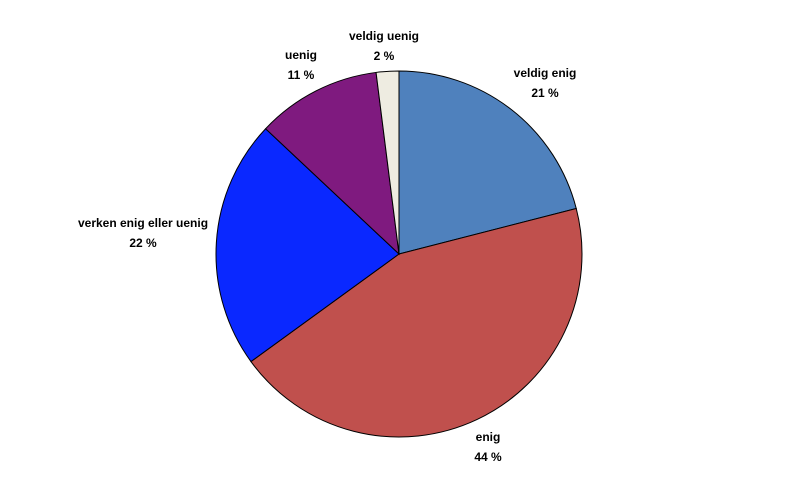 The width and height of the screenshot is (800, 480). Describe the element at coordinates (301, 55) in the screenshot. I see `slice-label-uenig: uenig` at that location.